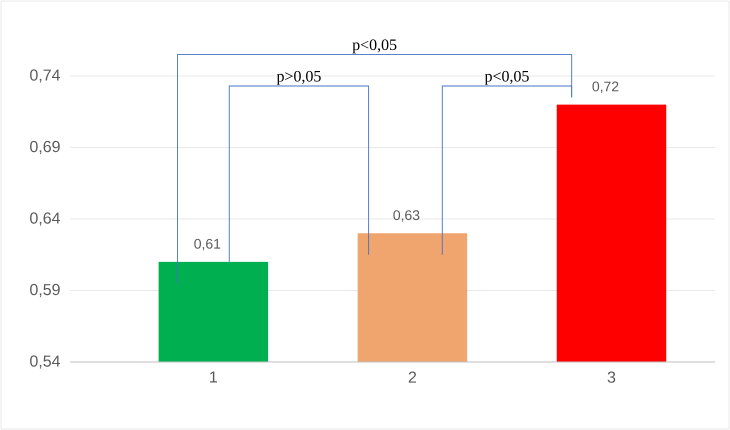 The width and height of the screenshot is (730, 430). What do you see at coordinates (412, 377) in the screenshot?
I see `x-tick-label: 2` at bounding box center [412, 377].